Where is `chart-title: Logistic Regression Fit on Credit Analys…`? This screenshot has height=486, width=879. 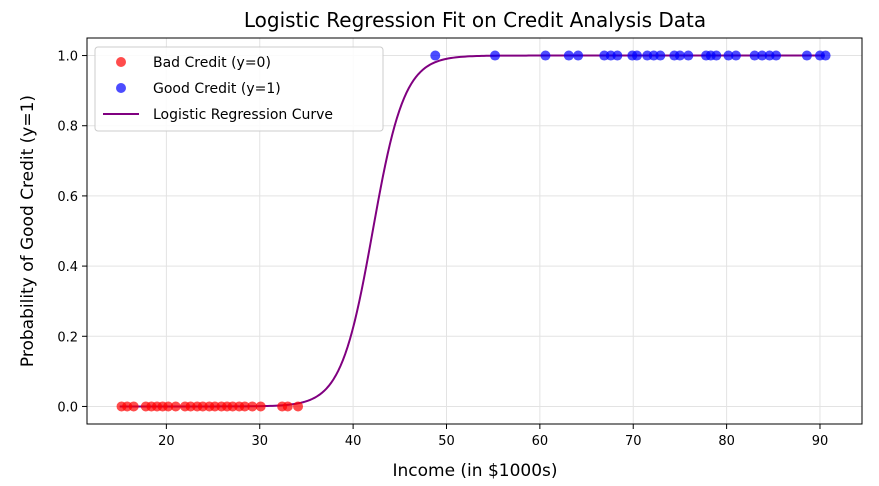
chart-title: Logistic Regression Fit on Credit Analys… is located at coordinates (475, 20).